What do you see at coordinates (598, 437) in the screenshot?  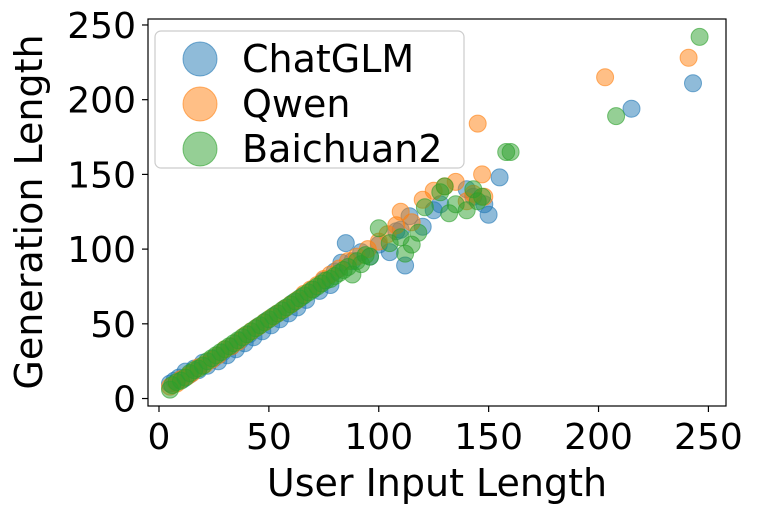 I see `x-tick-label: 200` at bounding box center [598, 437].